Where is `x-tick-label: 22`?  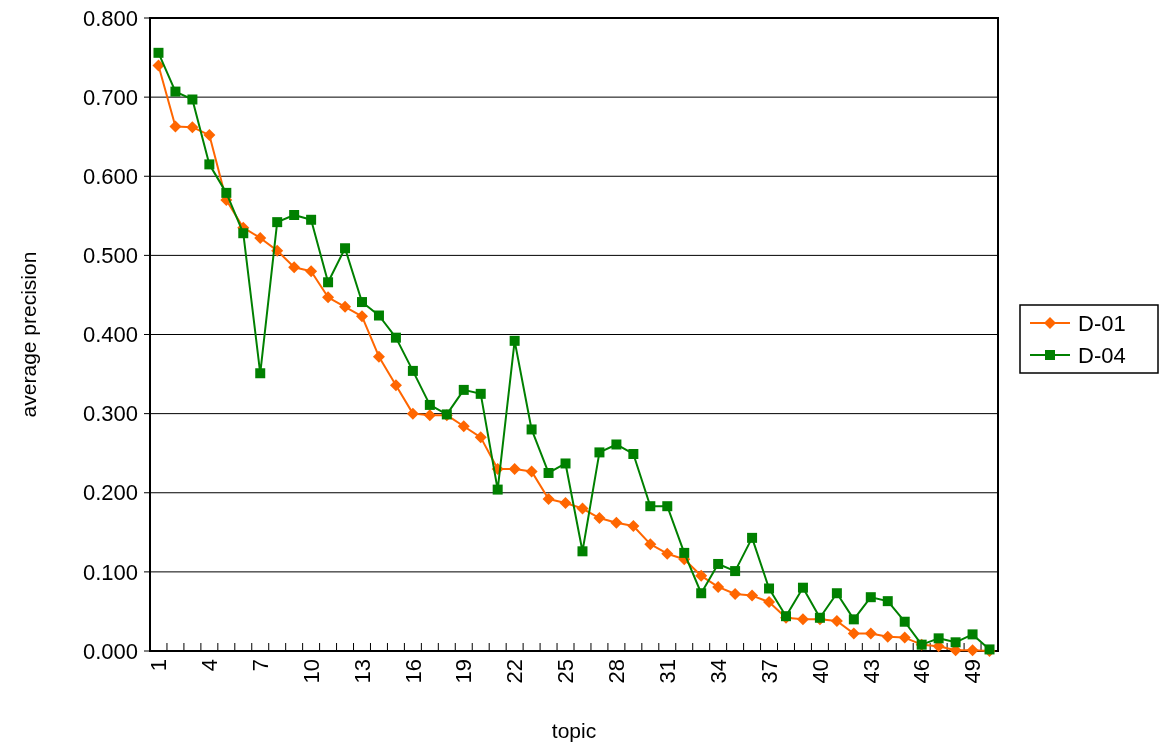
x-tick-label: 22 is located at coordinates (515, 671).